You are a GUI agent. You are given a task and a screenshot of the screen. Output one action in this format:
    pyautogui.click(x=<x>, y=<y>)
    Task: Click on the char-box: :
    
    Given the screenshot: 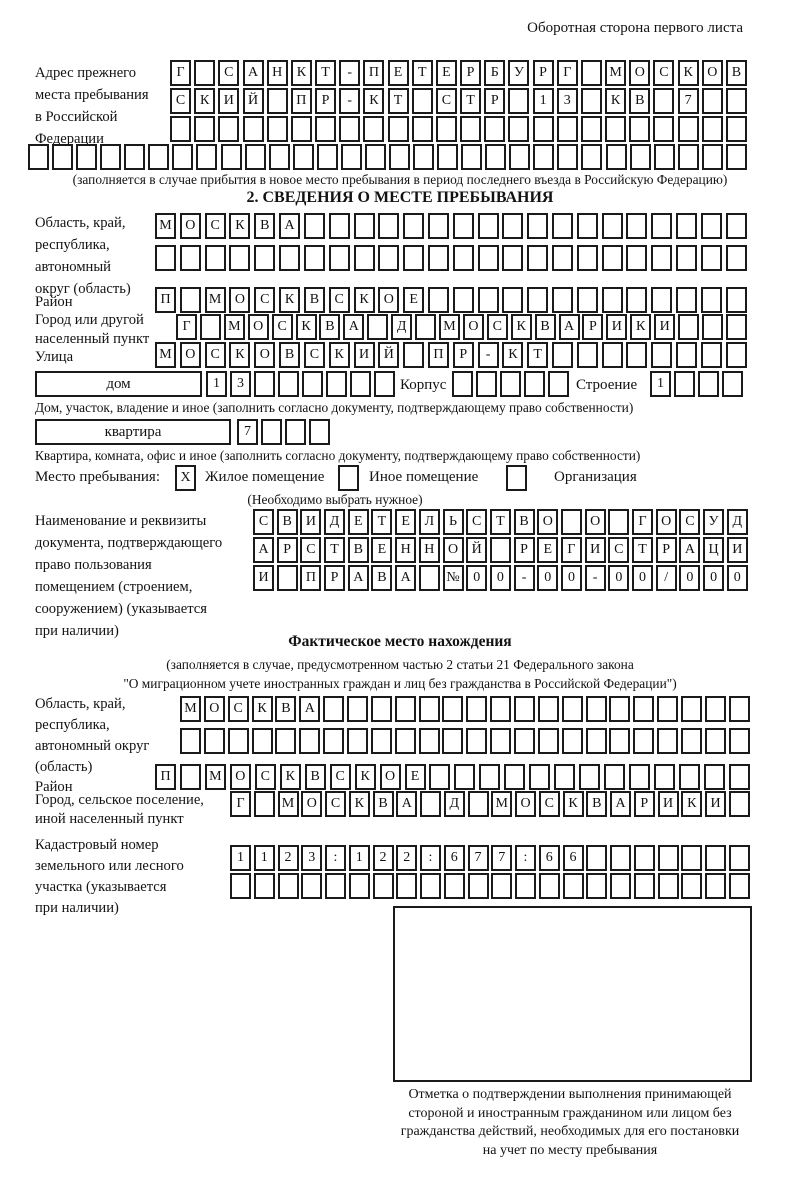 What is the action you would take?
    pyautogui.click(x=430, y=858)
    